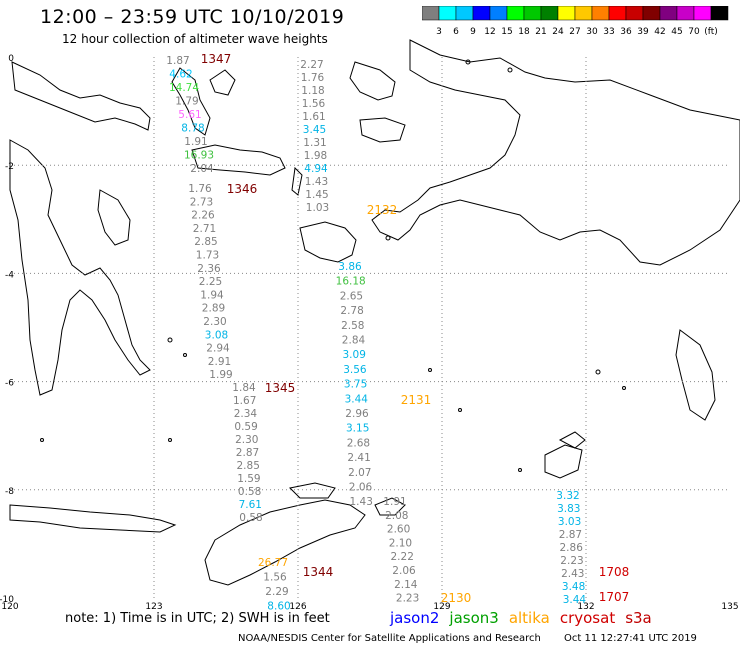 The image size is (740, 650). Describe the element at coordinates (314, 143) in the screenshot. I see `wave-height-value: 1.31` at that location.